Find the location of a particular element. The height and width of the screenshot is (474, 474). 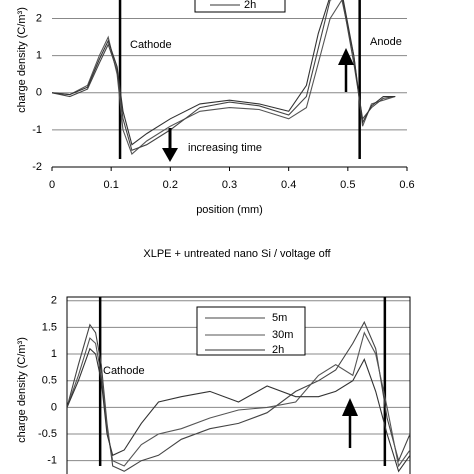

x-tick-label: 0 is located at coordinates (52, 185).